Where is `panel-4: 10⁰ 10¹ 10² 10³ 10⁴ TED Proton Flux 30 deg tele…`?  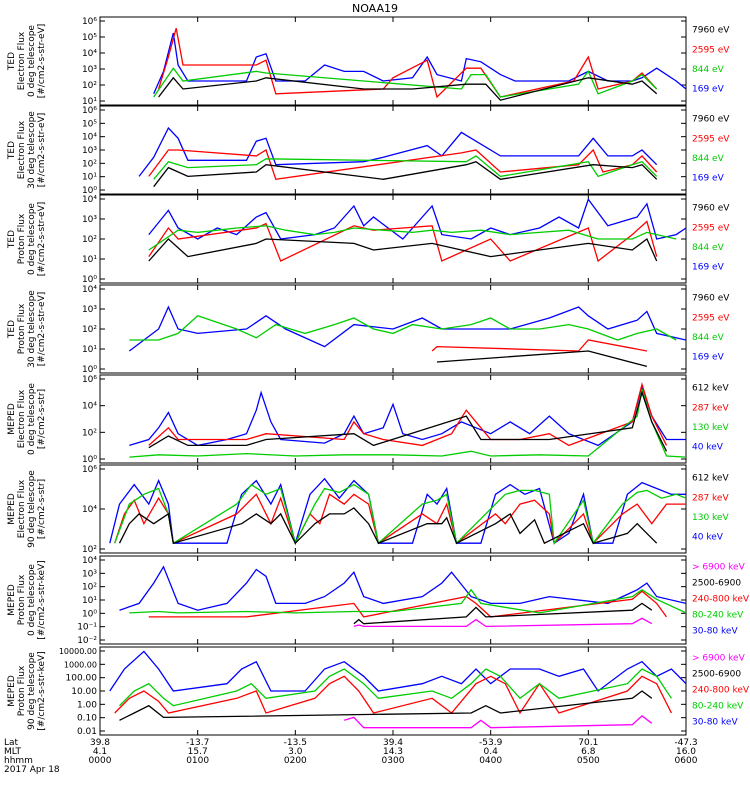
panel-4: 10⁰ 10¹ 10² 10³ 10⁴ TED Proton Flux 30 deg tele… is located at coordinates (368, 329).